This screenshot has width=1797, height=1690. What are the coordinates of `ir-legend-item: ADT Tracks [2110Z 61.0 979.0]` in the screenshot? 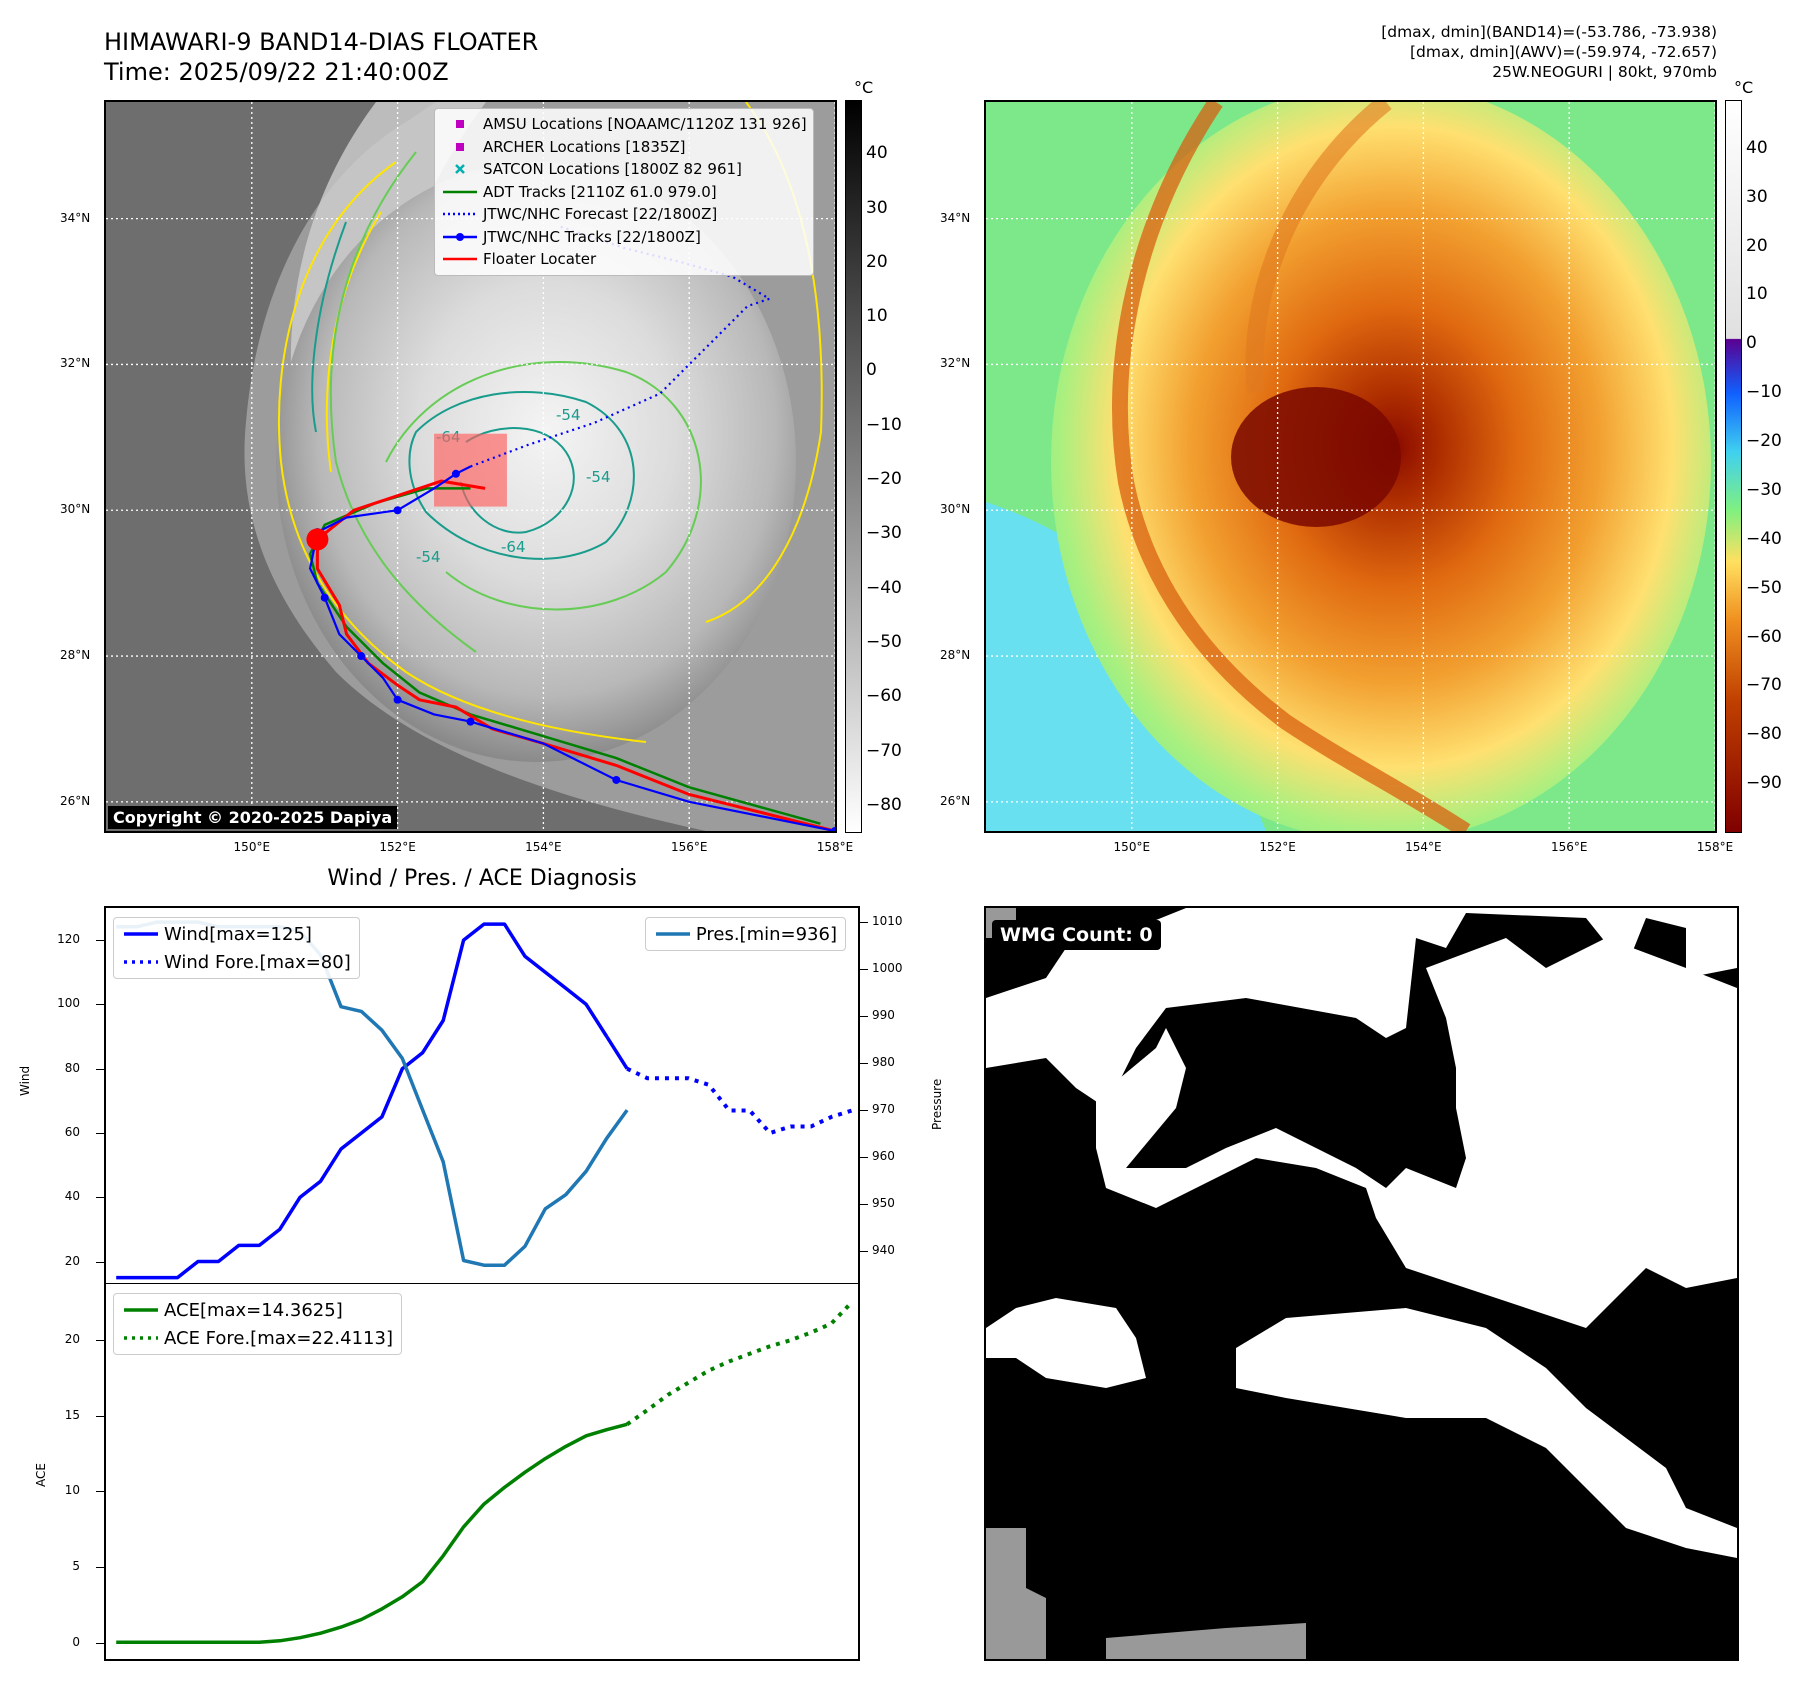 It's located at (622, 192).